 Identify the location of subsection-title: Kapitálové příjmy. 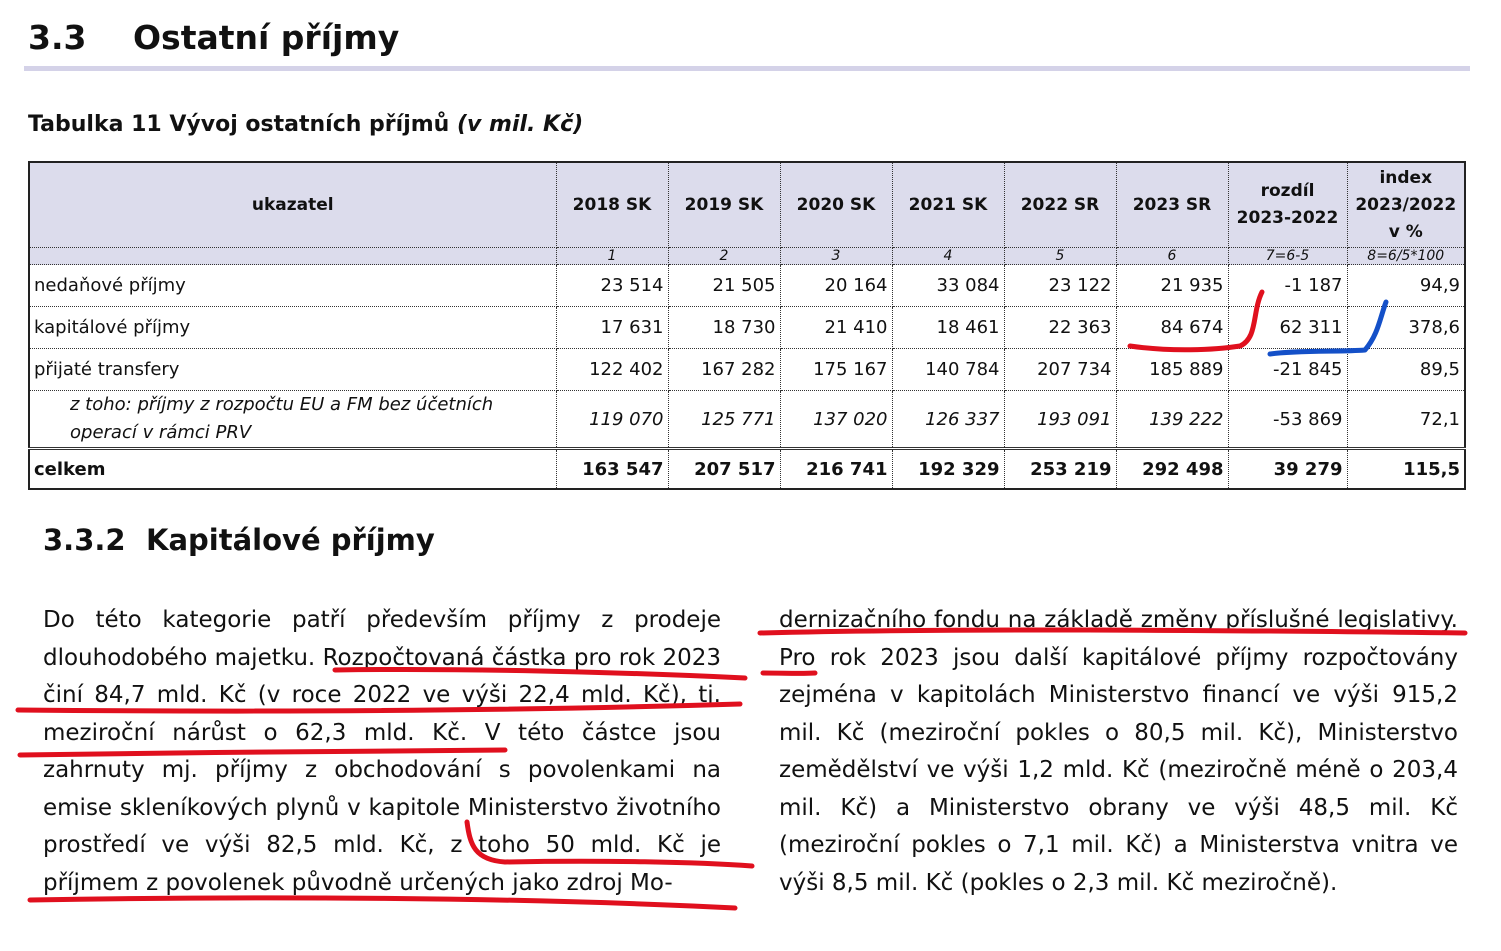
(290, 540).